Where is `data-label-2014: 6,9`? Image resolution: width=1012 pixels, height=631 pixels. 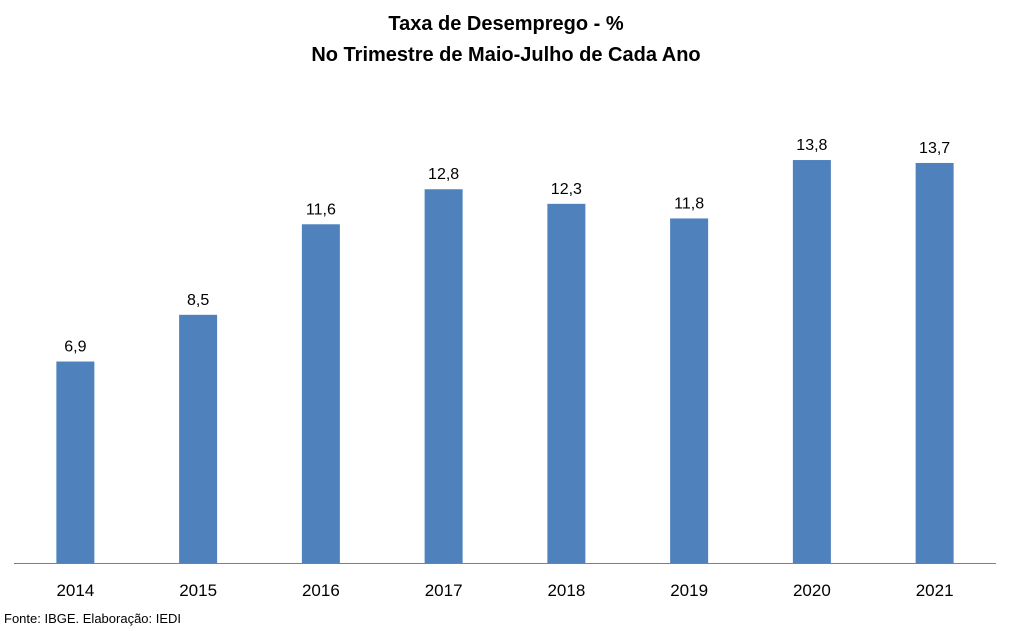
data-label-2014: 6,9 is located at coordinates (75, 347).